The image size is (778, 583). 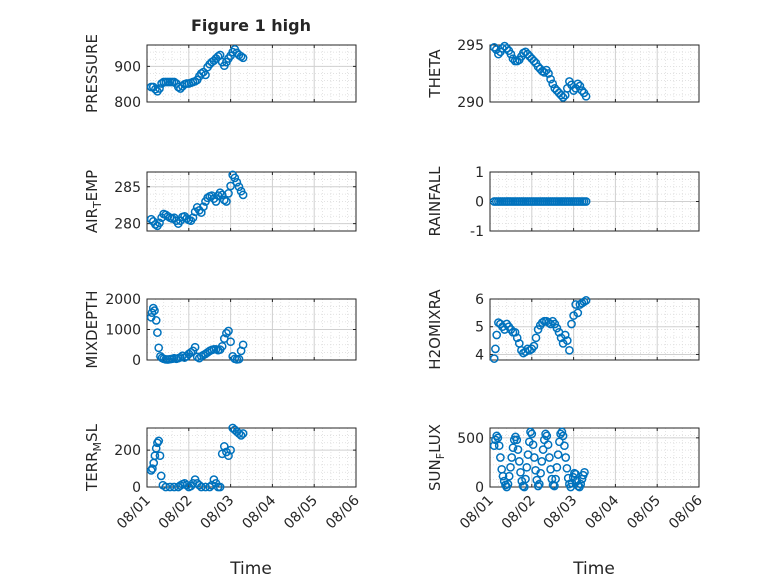 I want to click on y-tick-label: 295, so click(x=470, y=46).